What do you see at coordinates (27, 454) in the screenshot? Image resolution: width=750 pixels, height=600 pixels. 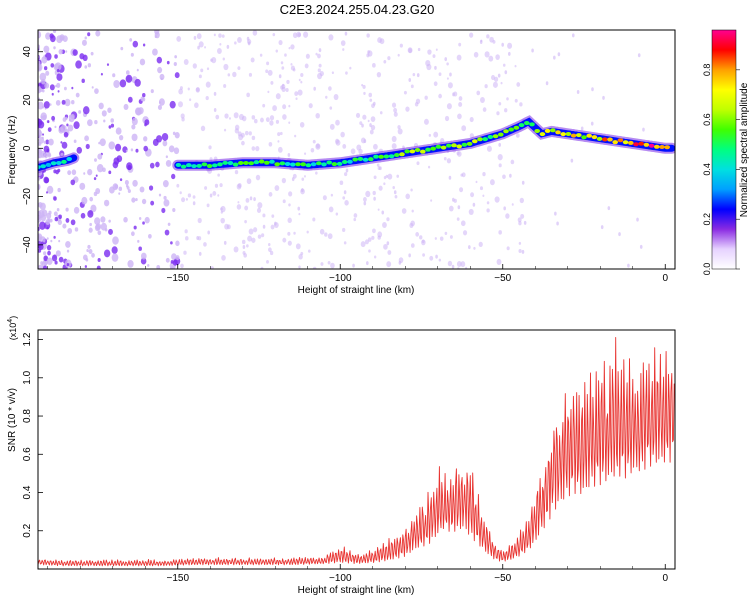 I see `snr-y-tick-label: 0.6` at bounding box center [27, 454].